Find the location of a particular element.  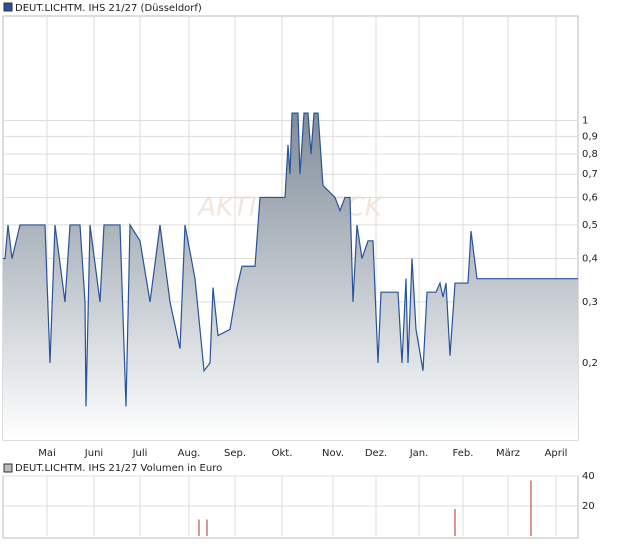

x-tick-label: Aug. is located at coordinates (189, 453).